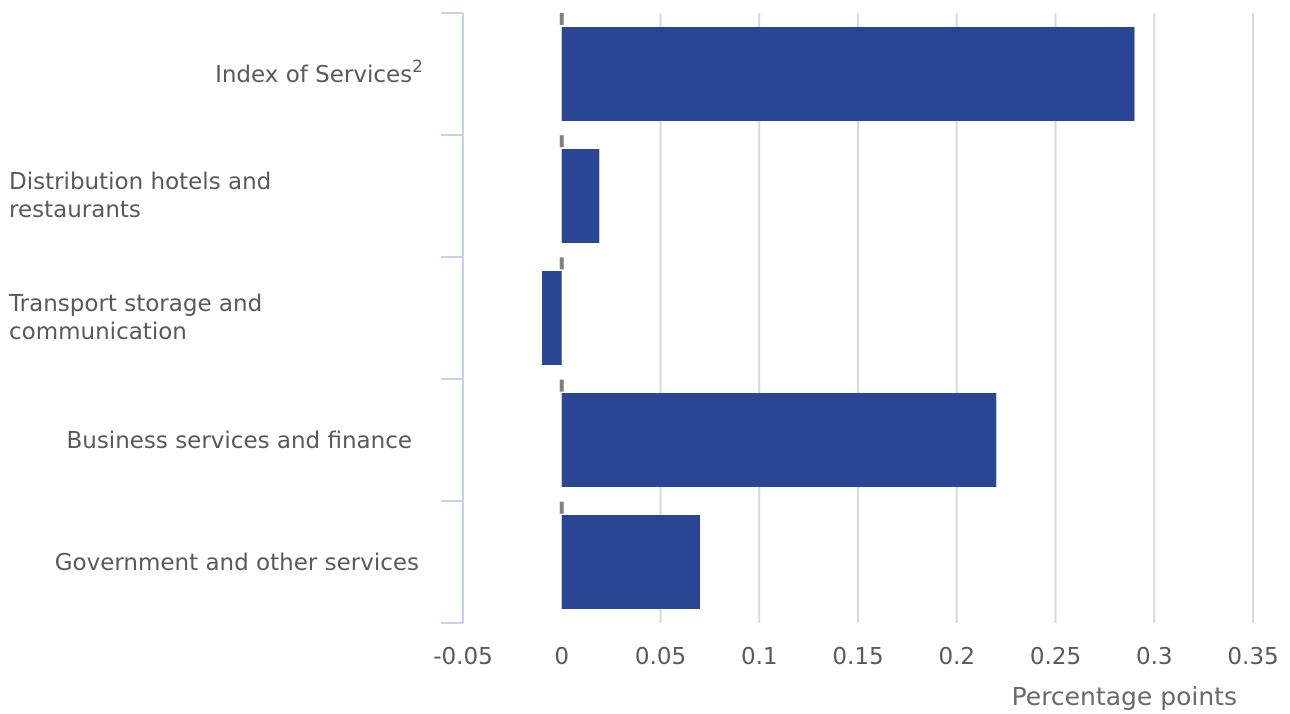 Image resolution: width=1290 pixels, height=714 pixels. What do you see at coordinates (1055, 657) in the screenshot?
I see `x-tick-label: 0.25` at bounding box center [1055, 657].